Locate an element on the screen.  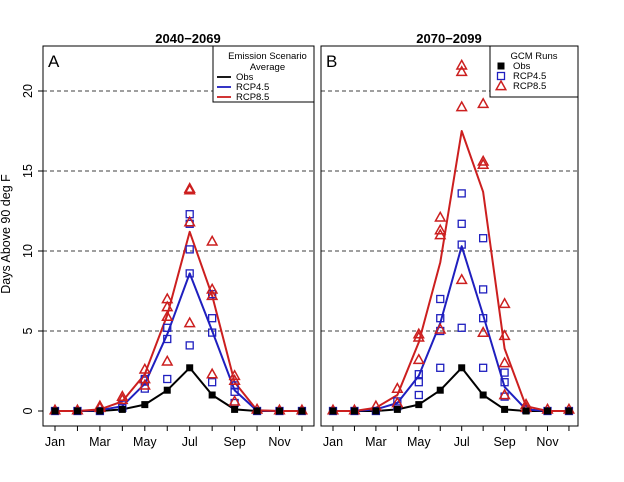
y-tick-label-0: 0 is located at coordinates (28, 410).